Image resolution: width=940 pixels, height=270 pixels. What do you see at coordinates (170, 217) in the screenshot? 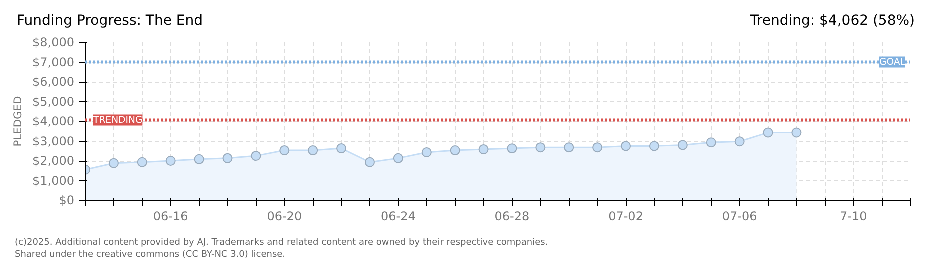
I see `x-tick-label: 06-16` at bounding box center [170, 217].